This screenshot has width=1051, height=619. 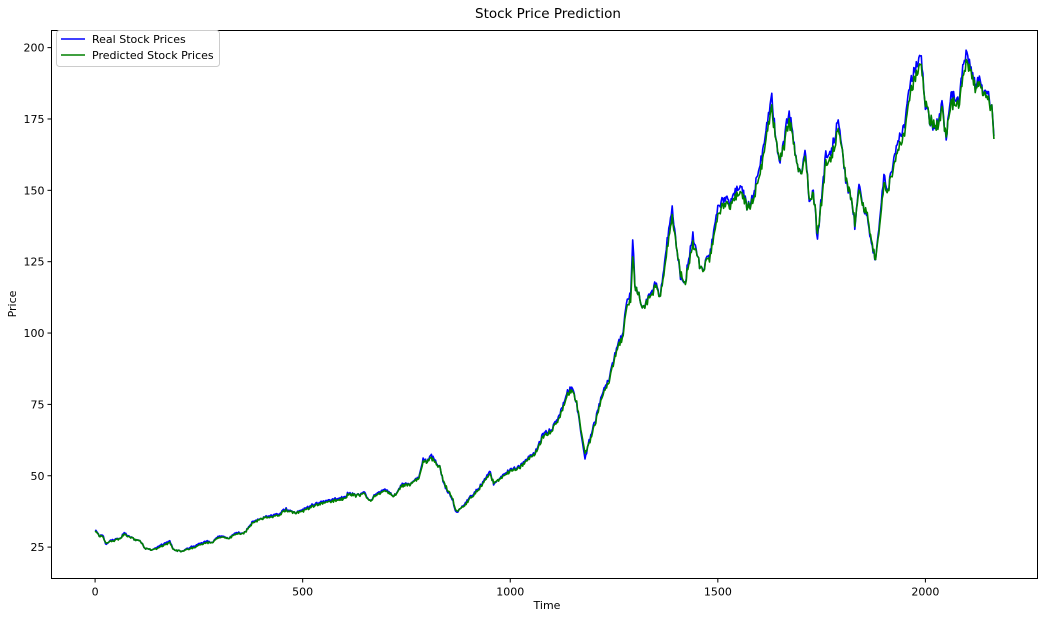 I want to click on legend-label-predicted: Predicted Stock Prices, so click(x=153, y=55).